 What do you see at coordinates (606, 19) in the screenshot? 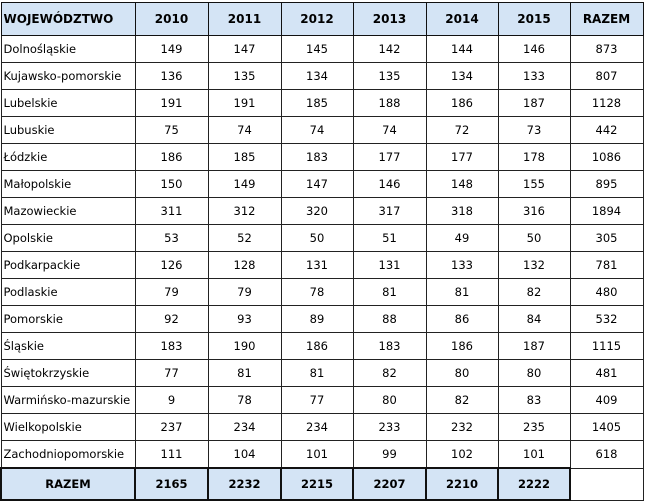
I see `column-header-total: RAZEM` at bounding box center [606, 19].